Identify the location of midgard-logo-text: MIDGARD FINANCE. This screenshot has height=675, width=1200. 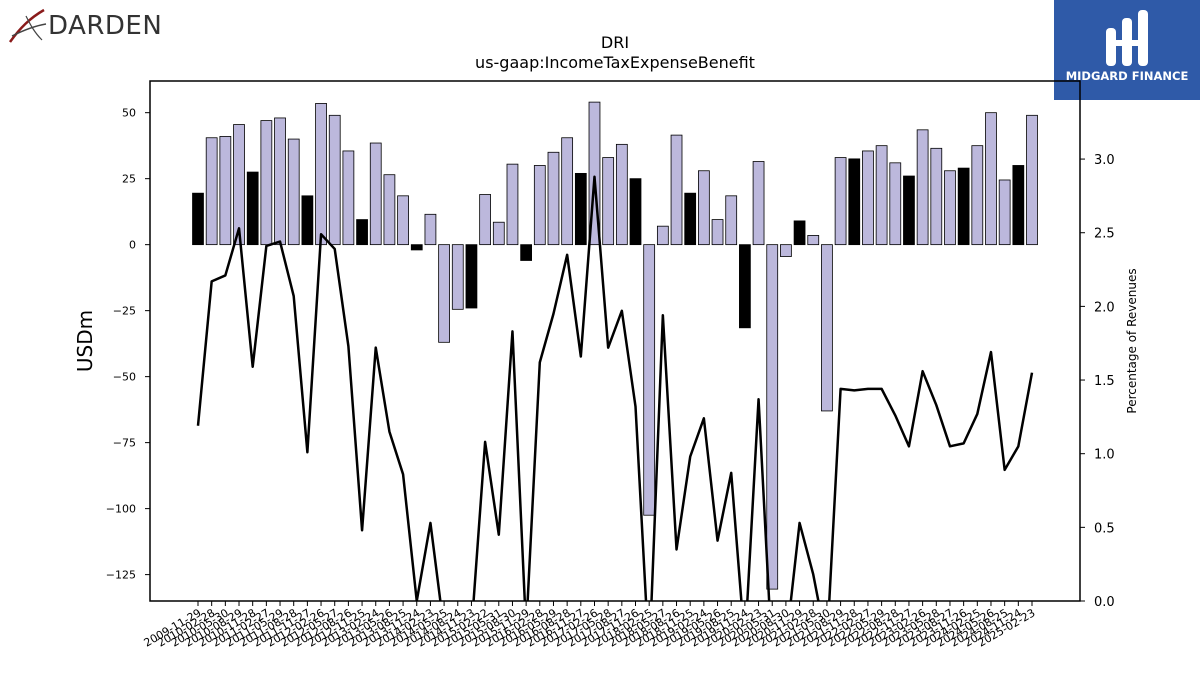
(1127, 76).